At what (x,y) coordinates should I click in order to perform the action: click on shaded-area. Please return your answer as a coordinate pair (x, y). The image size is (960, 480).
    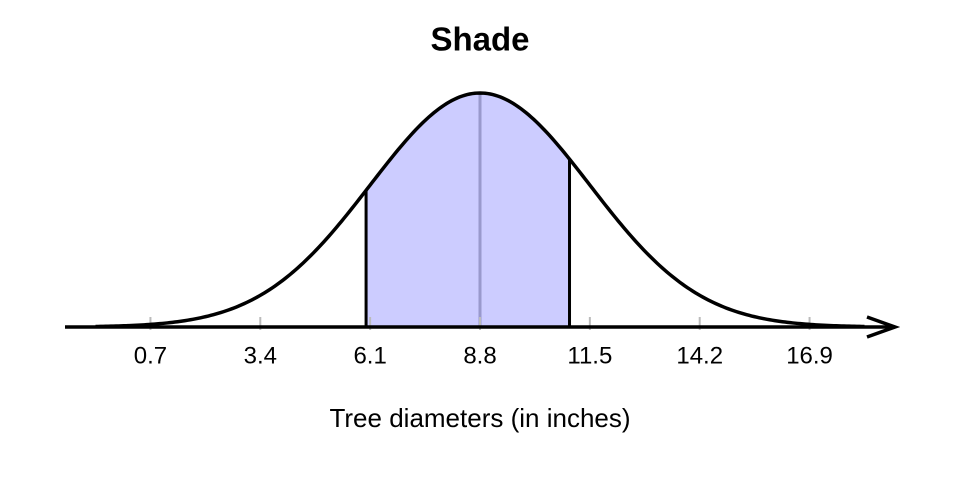
    Looking at the image, I should click on (468, 210).